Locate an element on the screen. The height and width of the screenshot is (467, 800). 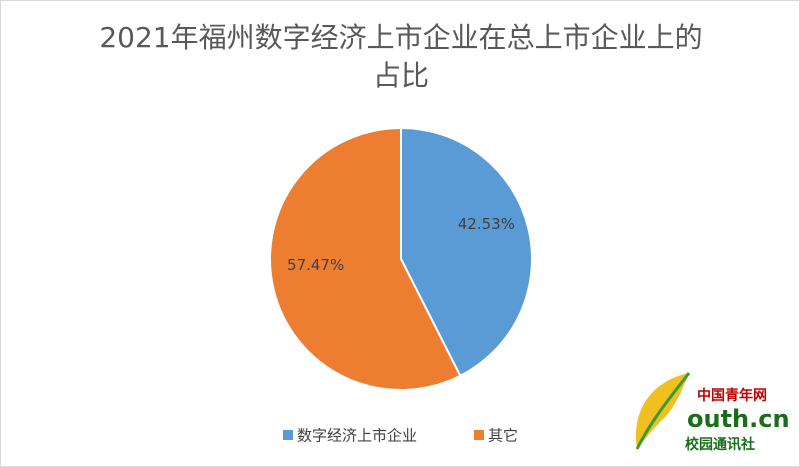
logo-section: 校园通讯社 is located at coordinates (720, 444).